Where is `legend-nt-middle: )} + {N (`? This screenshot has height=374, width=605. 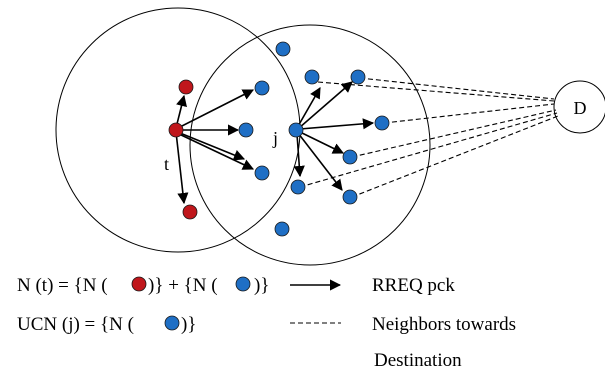
legend-nt-middle: )} + {N ( is located at coordinates (183, 285).